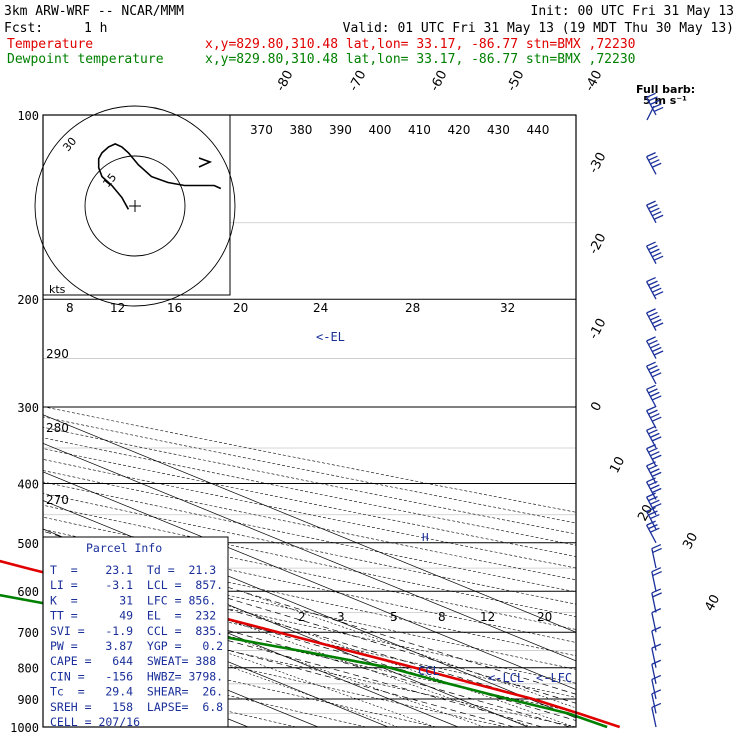 The height and width of the screenshot is (740, 740). What do you see at coordinates (133, 570) in the screenshot?
I see `parcel-info-row: T = 23.1 Td = 21.3` at bounding box center [133, 570].